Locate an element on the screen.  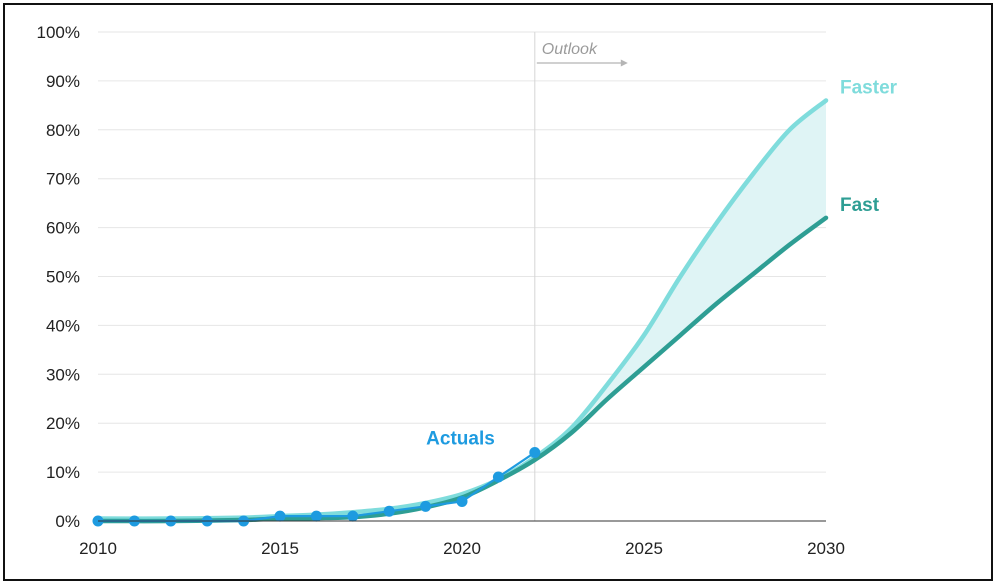
actuals-label: Actuals is located at coordinates (460, 439).